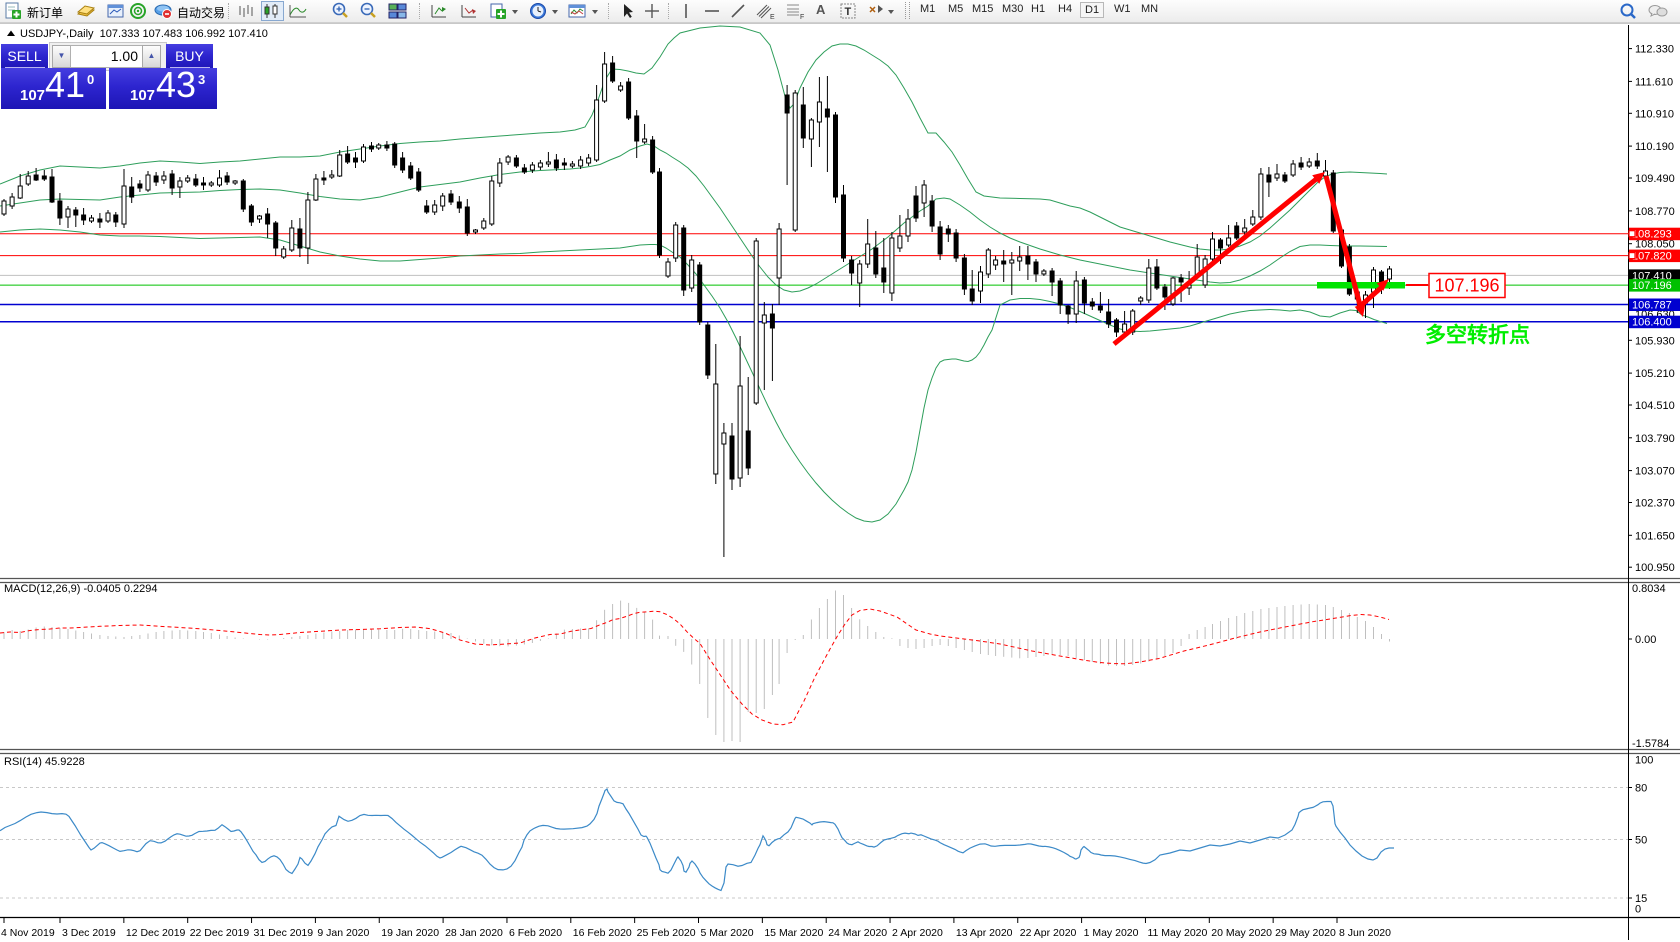  Describe the element at coordinates (1305, 933) in the screenshot. I see `svg-text: 29 May 2020` at that location.